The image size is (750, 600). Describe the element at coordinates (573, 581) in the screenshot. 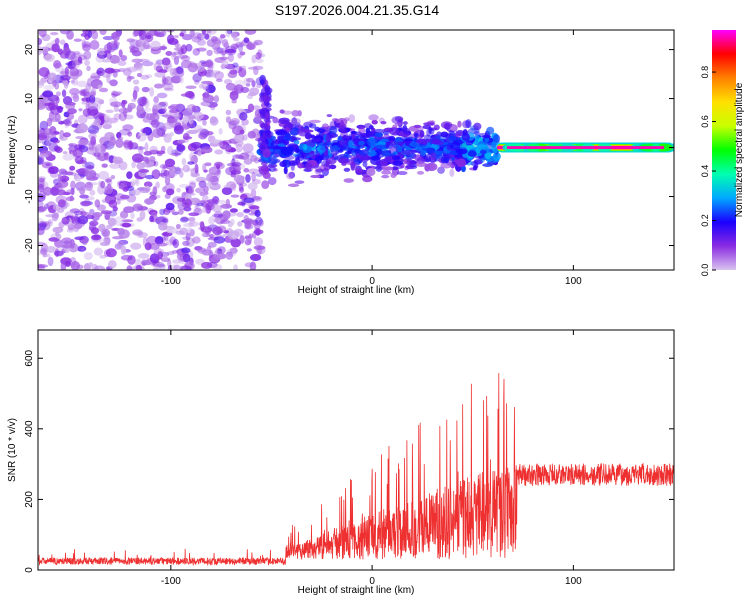

I see `x-tick-label: 100` at that location.